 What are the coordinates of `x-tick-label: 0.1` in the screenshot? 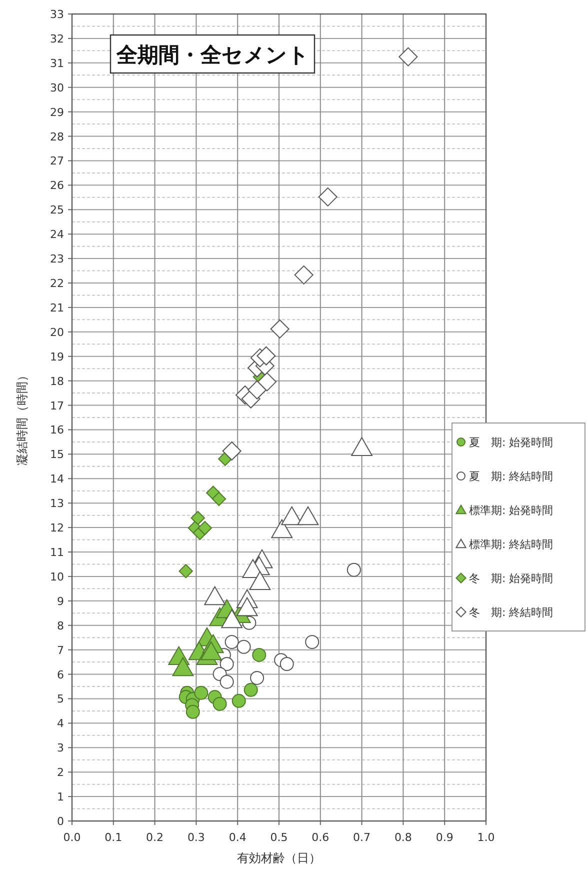 It's located at (113, 837).